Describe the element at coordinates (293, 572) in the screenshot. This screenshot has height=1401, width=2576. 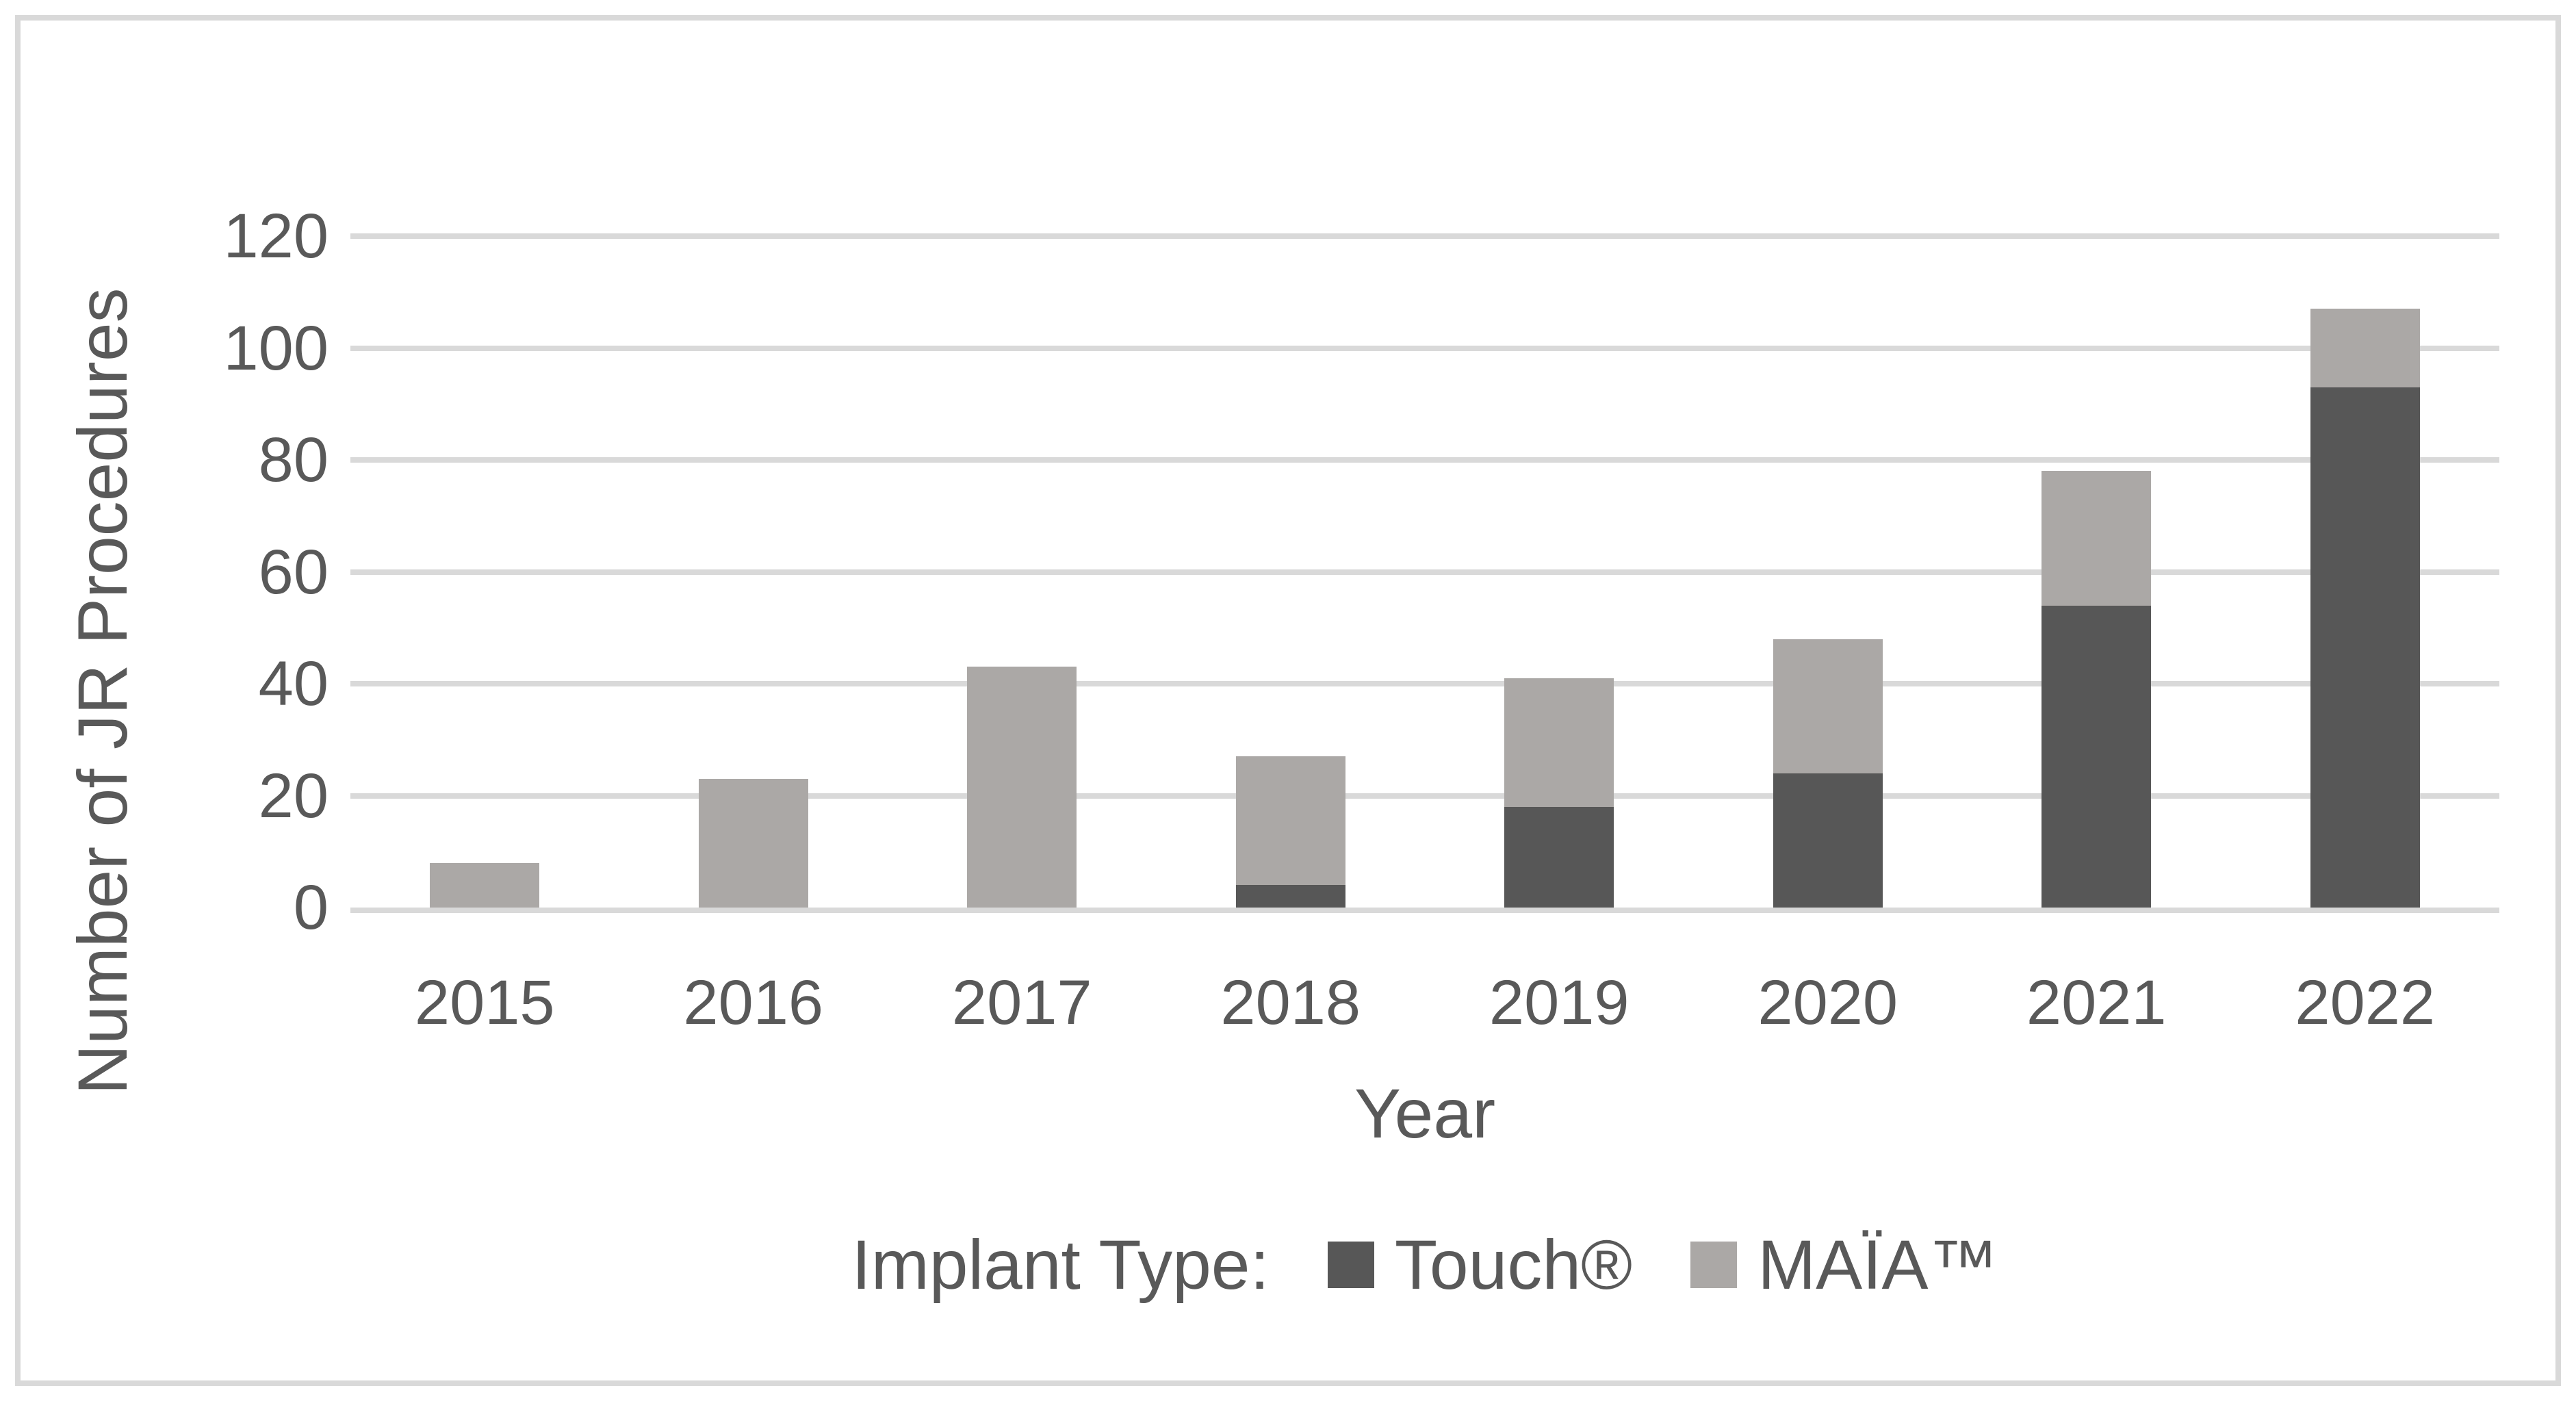
I see `y-axis-tick-label: 60` at that location.